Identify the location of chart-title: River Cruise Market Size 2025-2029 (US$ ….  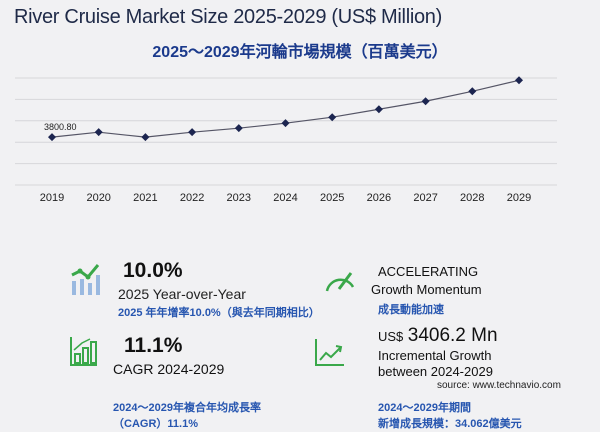
(228, 17).